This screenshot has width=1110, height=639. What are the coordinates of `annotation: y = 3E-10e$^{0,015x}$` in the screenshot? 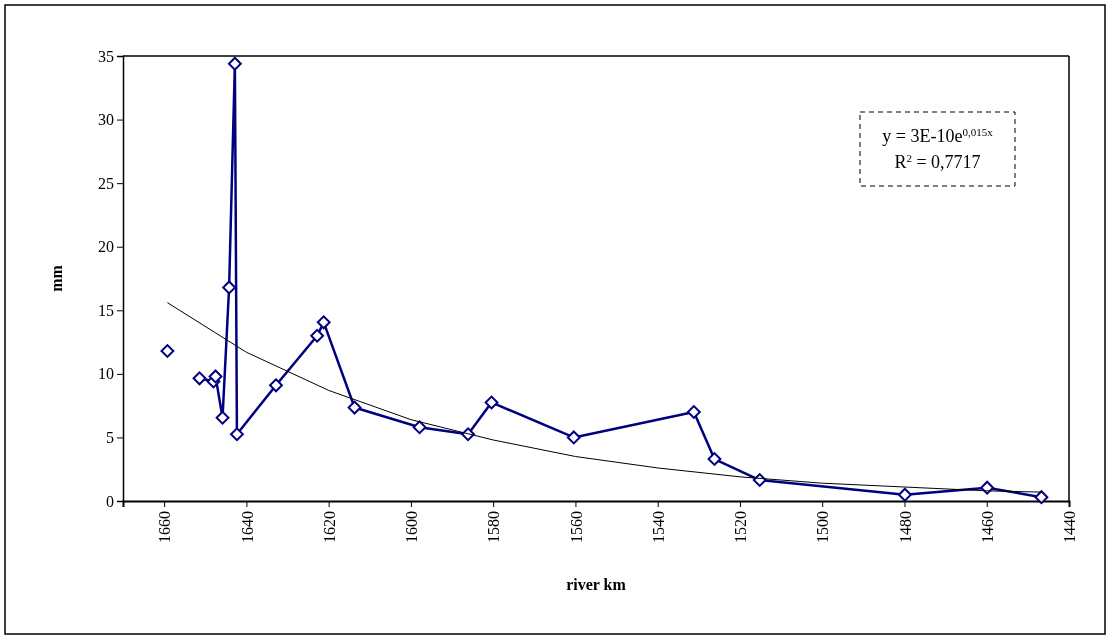 It's located at (938, 136).